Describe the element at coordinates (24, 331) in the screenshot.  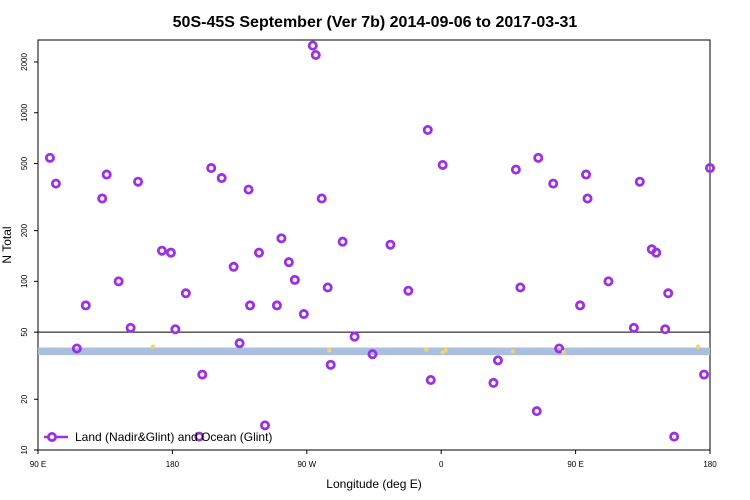
I see `y-tick-label: 50` at that location.